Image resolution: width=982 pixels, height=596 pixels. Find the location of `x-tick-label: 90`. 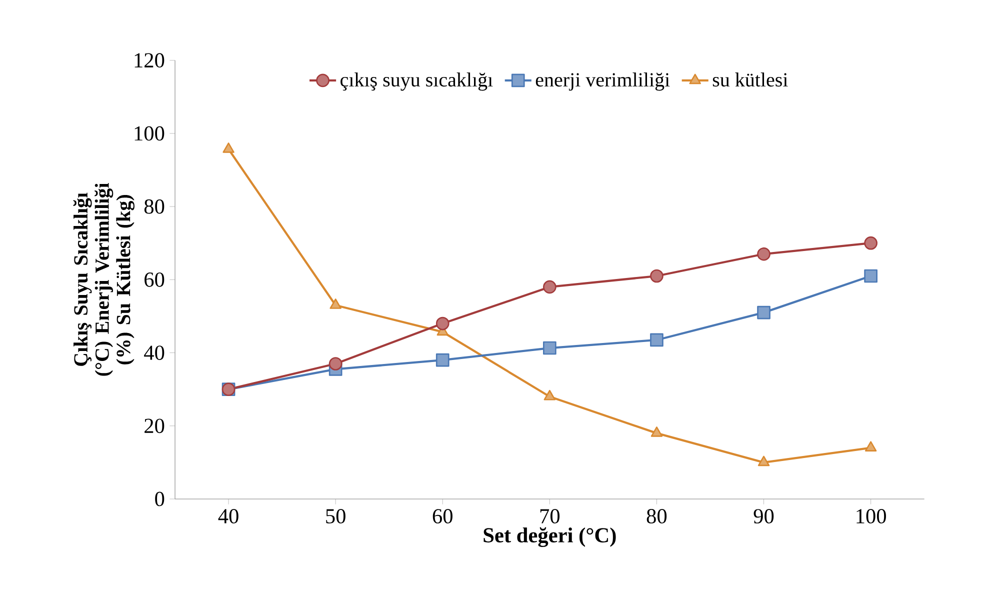

x-tick-label: 90 is located at coordinates (764, 516).